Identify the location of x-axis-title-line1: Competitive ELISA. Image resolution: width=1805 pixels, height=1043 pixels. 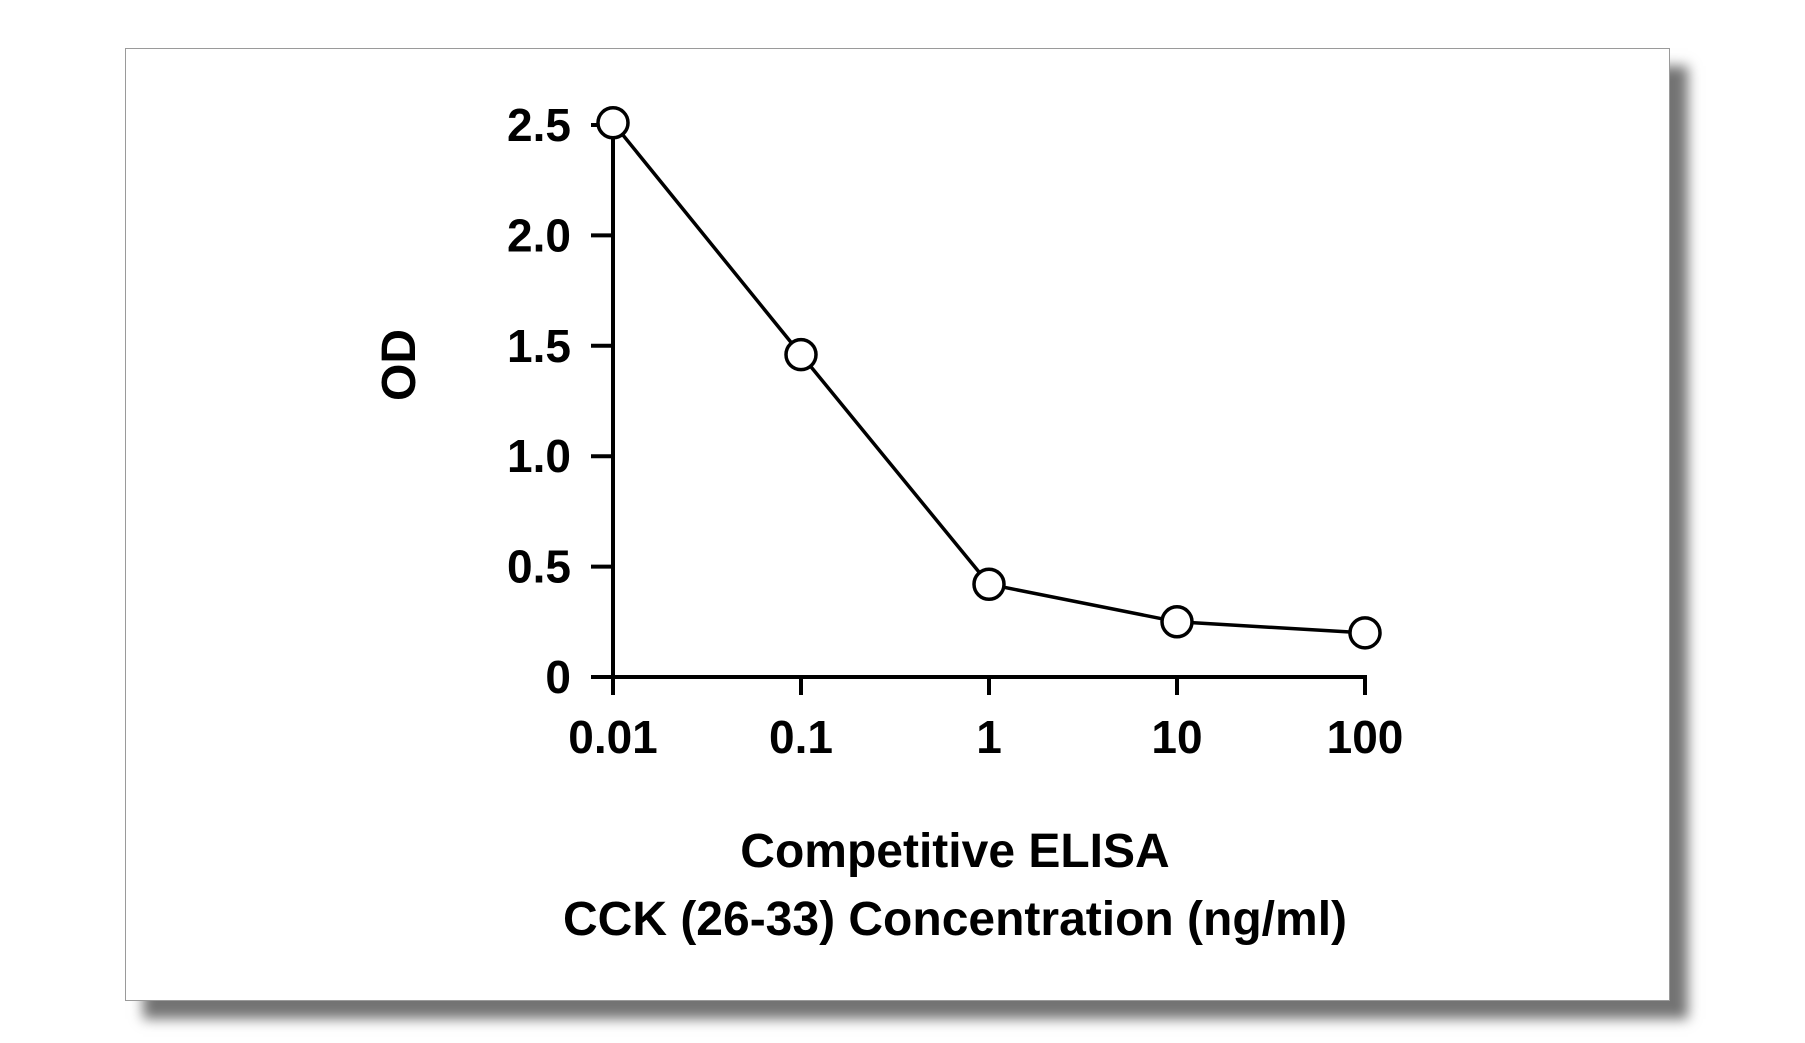
(954, 851).